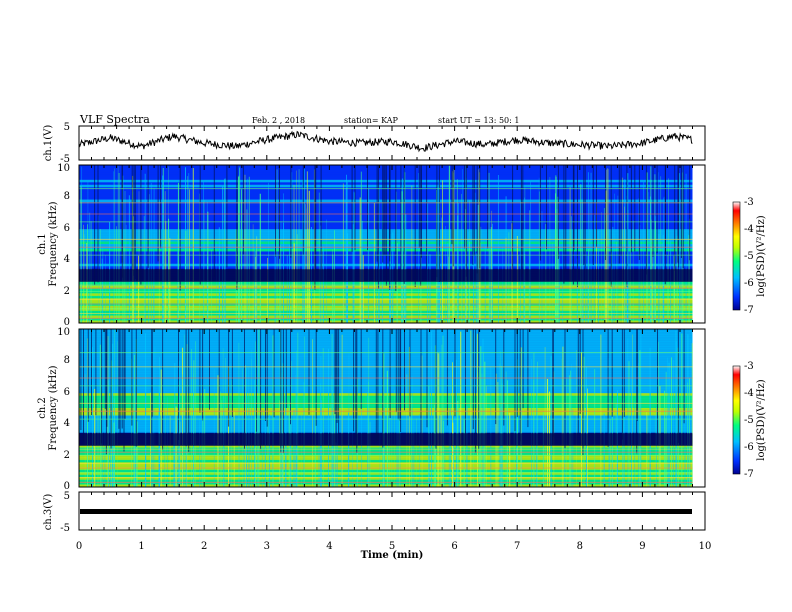 The height and width of the screenshot is (612, 792). What do you see at coordinates (371, 120) in the screenshot?
I see `station-label: station= KAP` at bounding box center [371, 120].